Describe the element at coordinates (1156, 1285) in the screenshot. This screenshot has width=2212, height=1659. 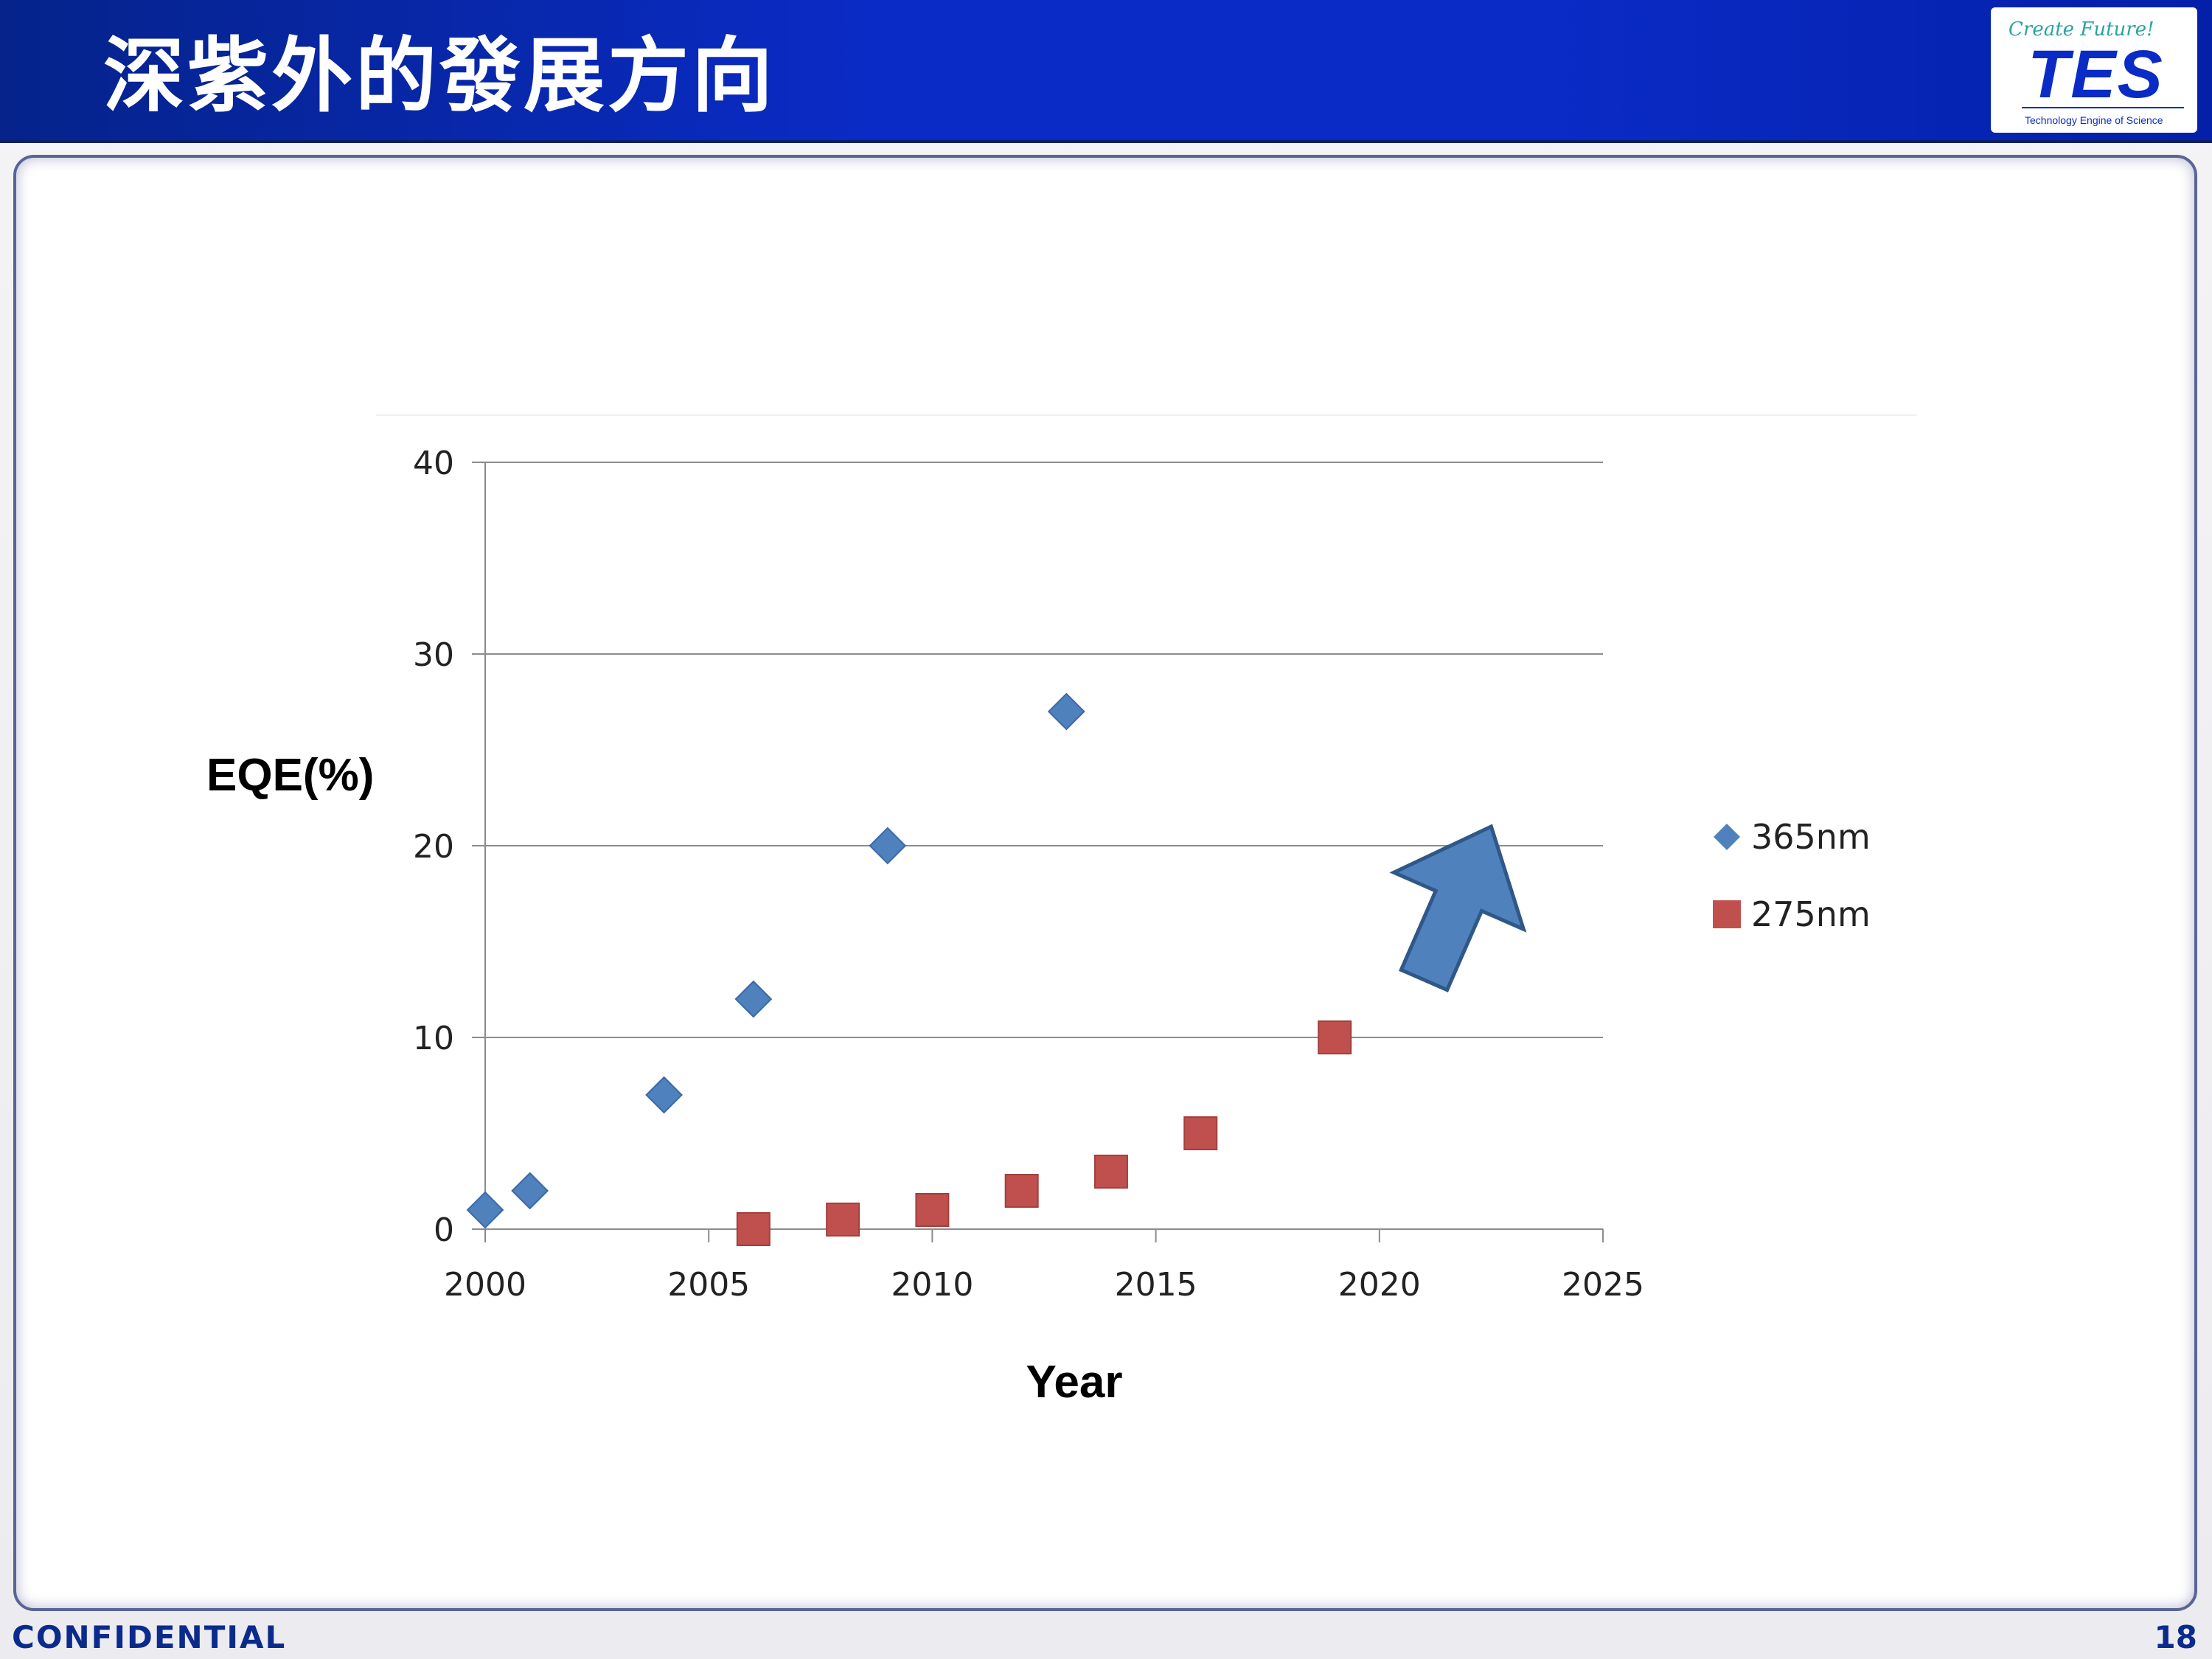
I see `x-tick-label: 2015` at that location.